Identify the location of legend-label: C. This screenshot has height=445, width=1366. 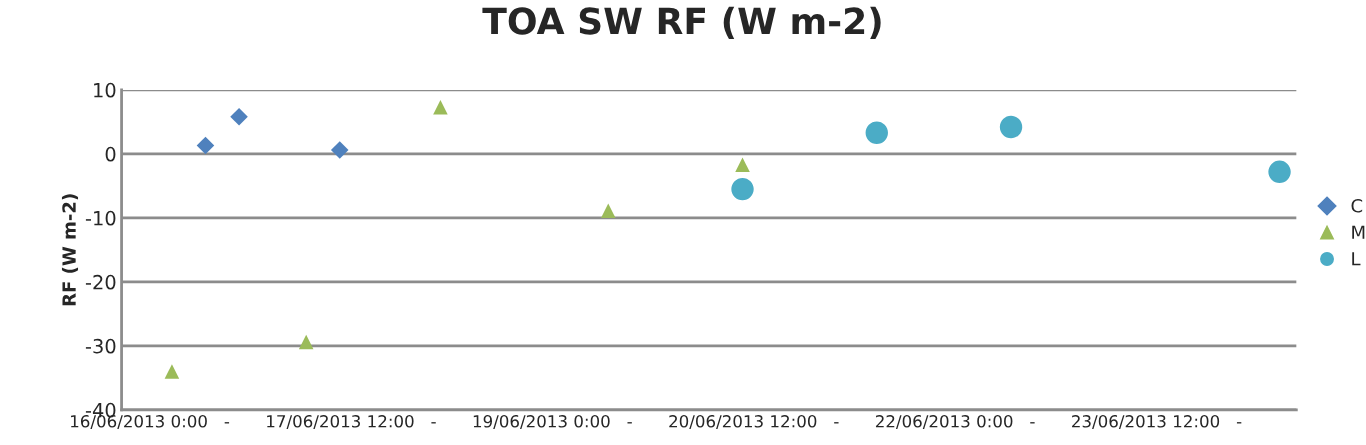
(1357, 205).